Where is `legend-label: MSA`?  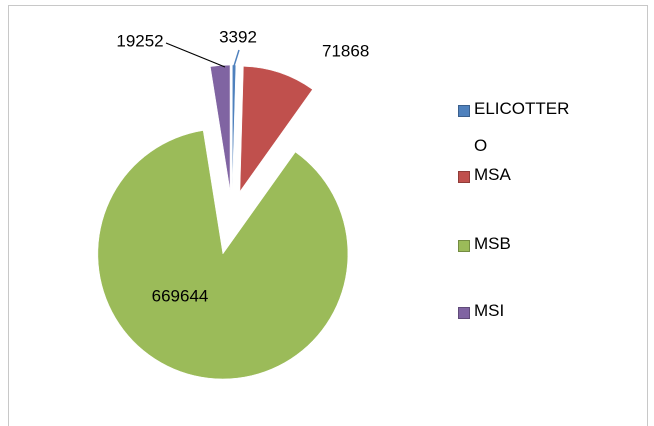 legend-label: MSA is located at coordinates (492, 174).